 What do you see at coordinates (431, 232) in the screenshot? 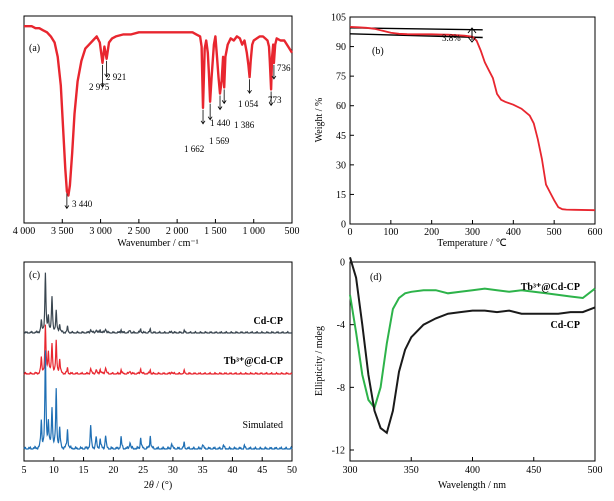
I see `panel-b-x-tick-label: 200` at bounding box center [431, 232].